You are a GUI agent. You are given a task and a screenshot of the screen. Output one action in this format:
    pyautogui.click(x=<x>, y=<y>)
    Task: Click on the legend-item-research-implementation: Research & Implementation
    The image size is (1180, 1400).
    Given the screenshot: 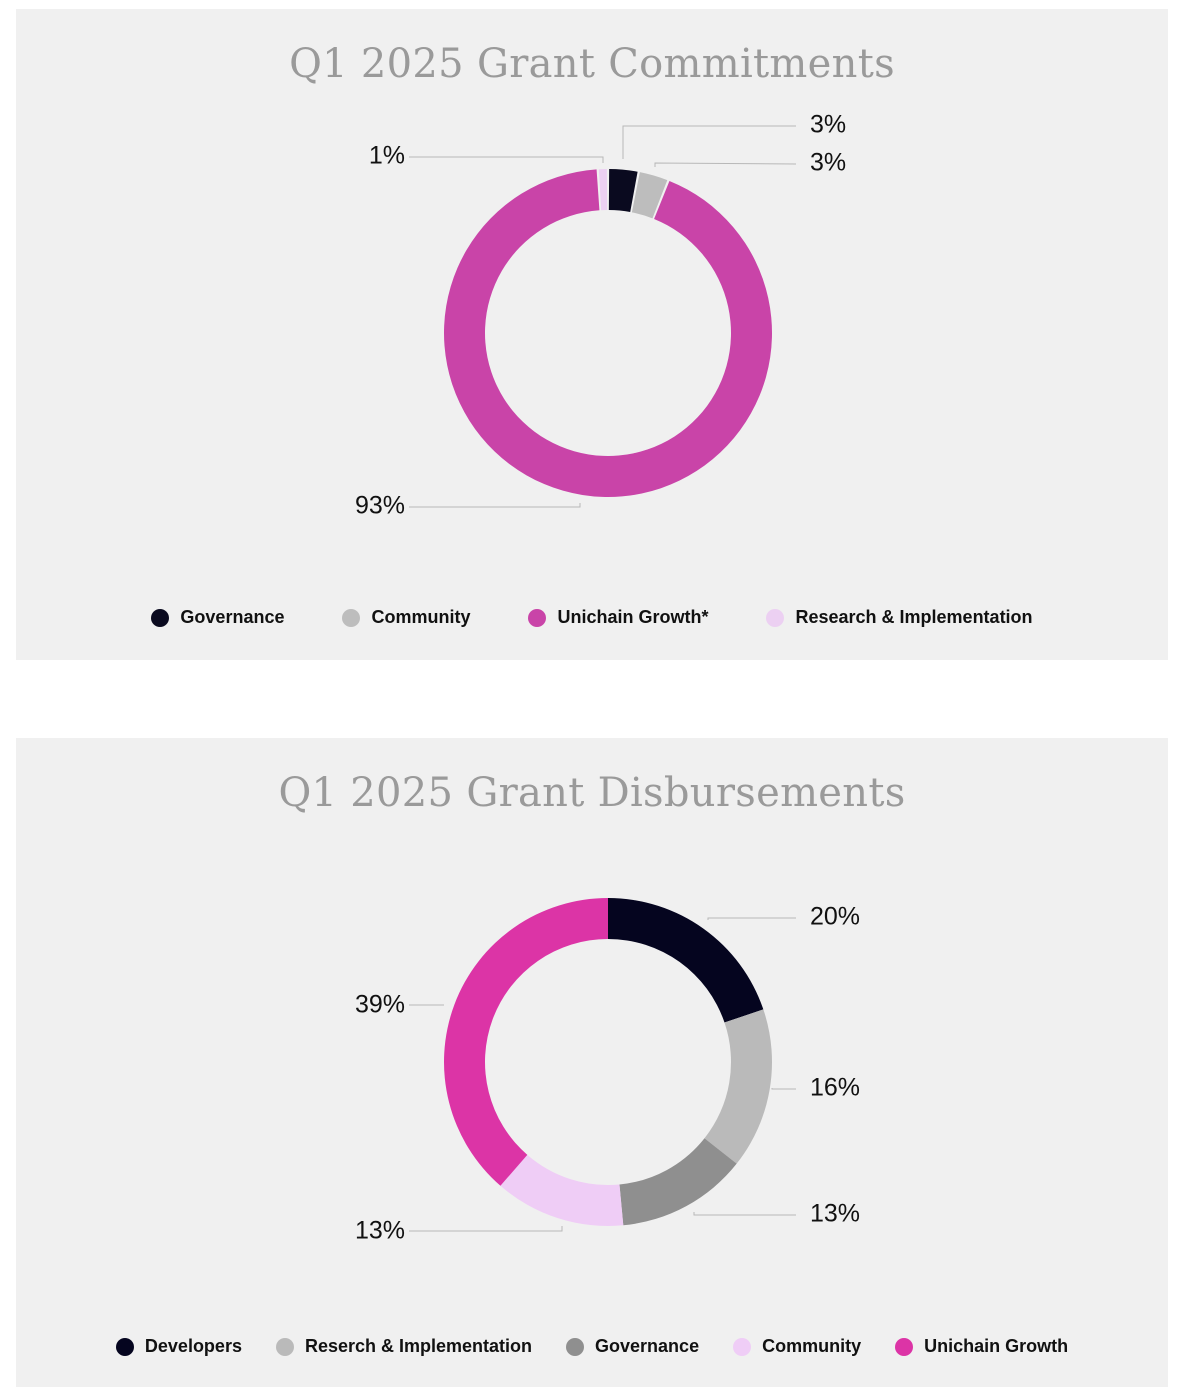 What is the action you would take?
    pyautogui.click(x=899, y=617)
    